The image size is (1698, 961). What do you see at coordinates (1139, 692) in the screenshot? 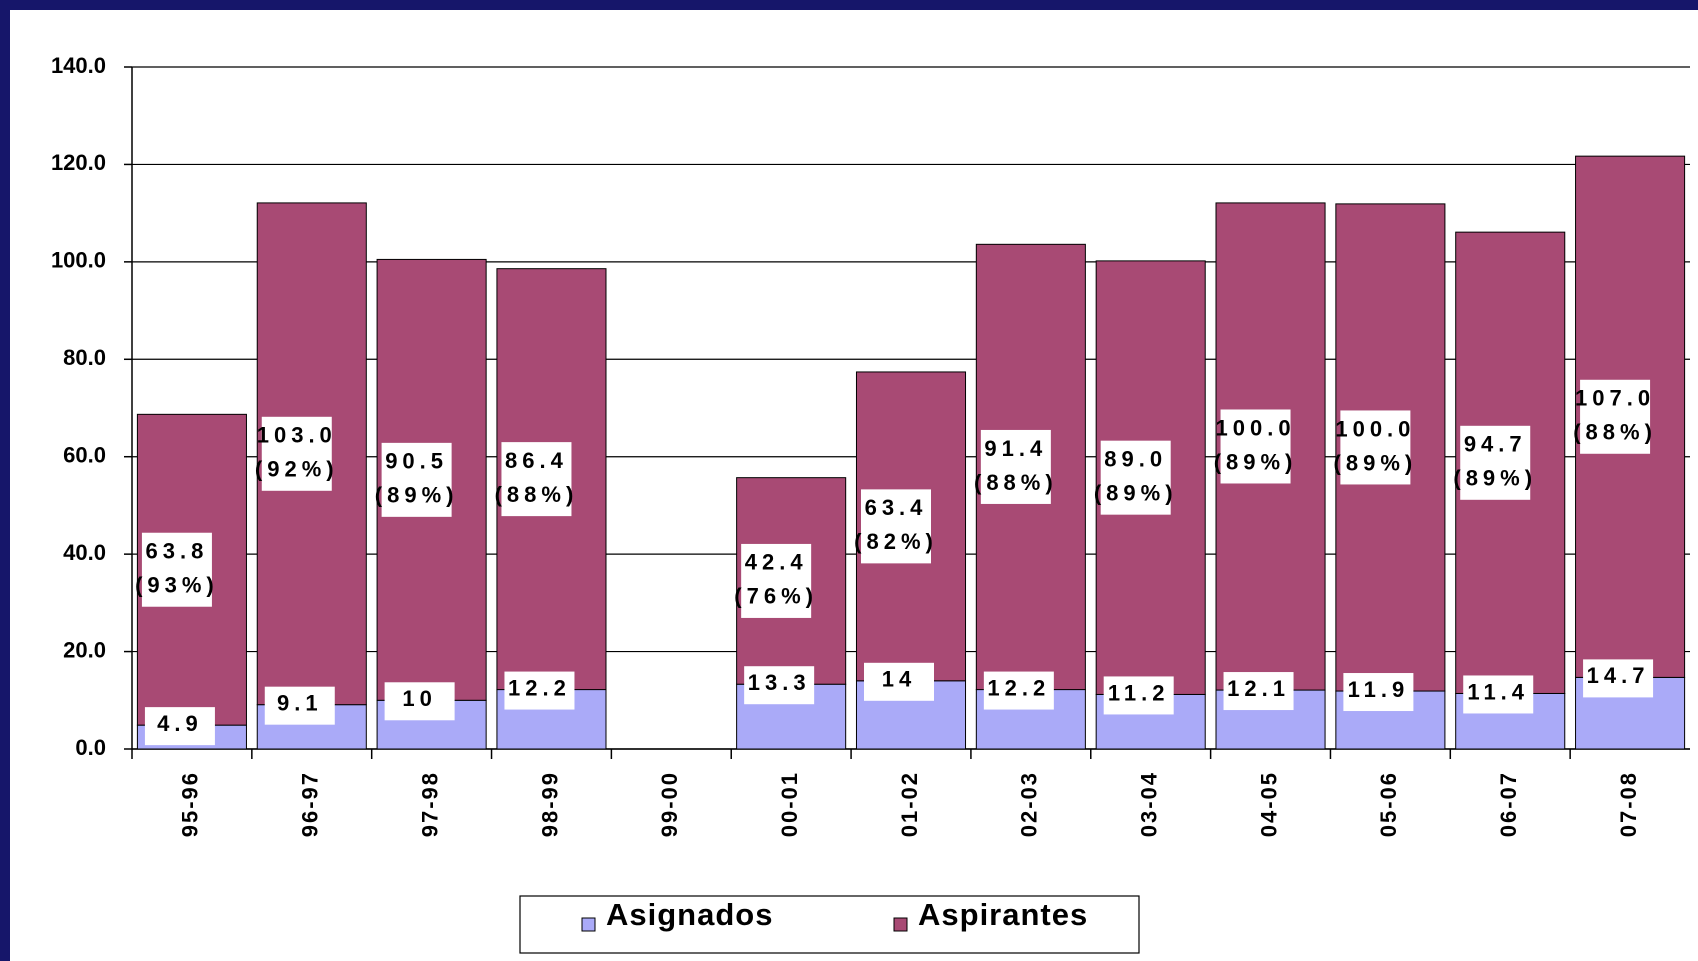
I see `value-label: 11.2` at bounding box center [1139, 692].